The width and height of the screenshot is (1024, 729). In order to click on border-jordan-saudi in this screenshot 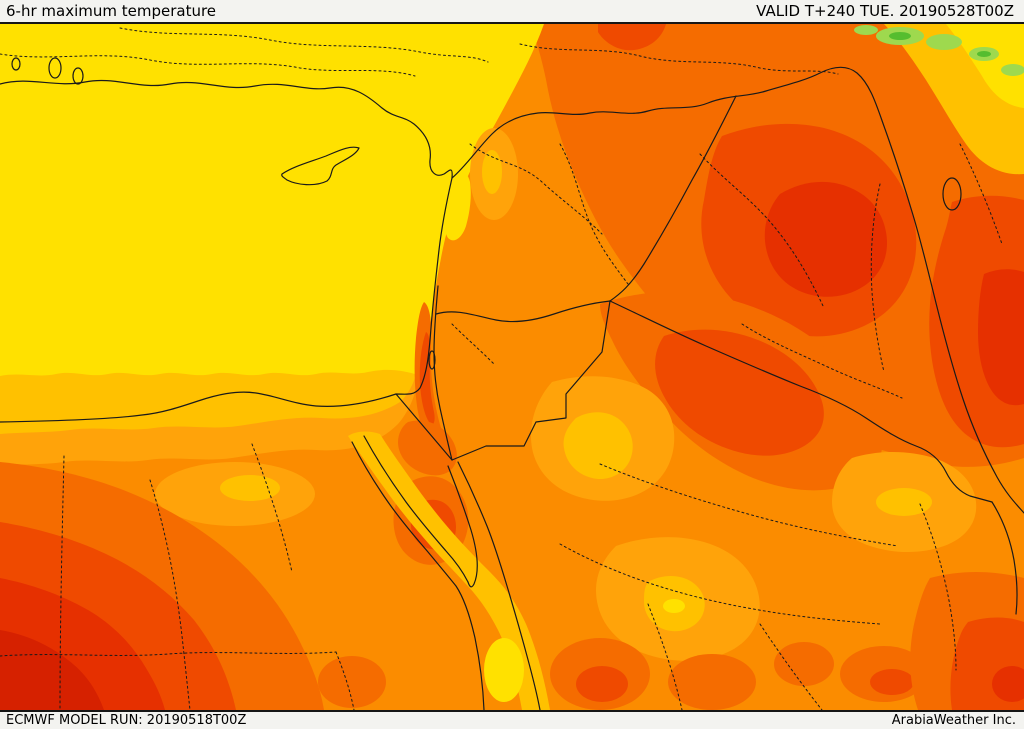, I will do `click(531, 380)`.